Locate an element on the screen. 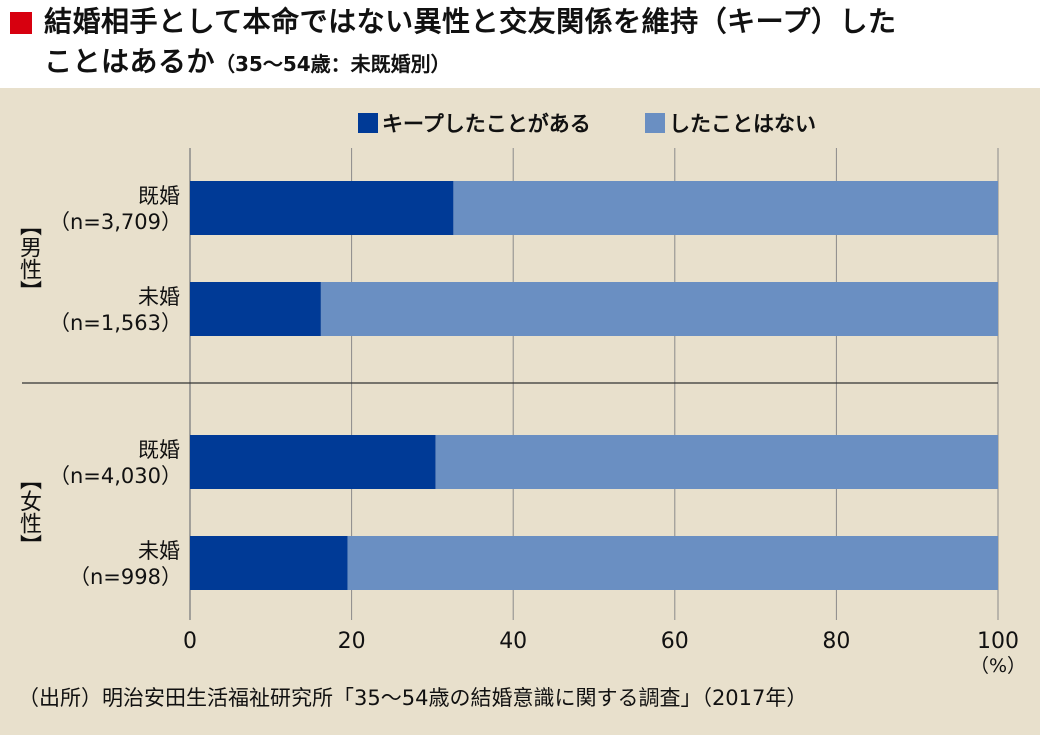 This screenshot has width=1040, height=735. category-n-label: （n=1,563） is located at coordinates (115, 323).